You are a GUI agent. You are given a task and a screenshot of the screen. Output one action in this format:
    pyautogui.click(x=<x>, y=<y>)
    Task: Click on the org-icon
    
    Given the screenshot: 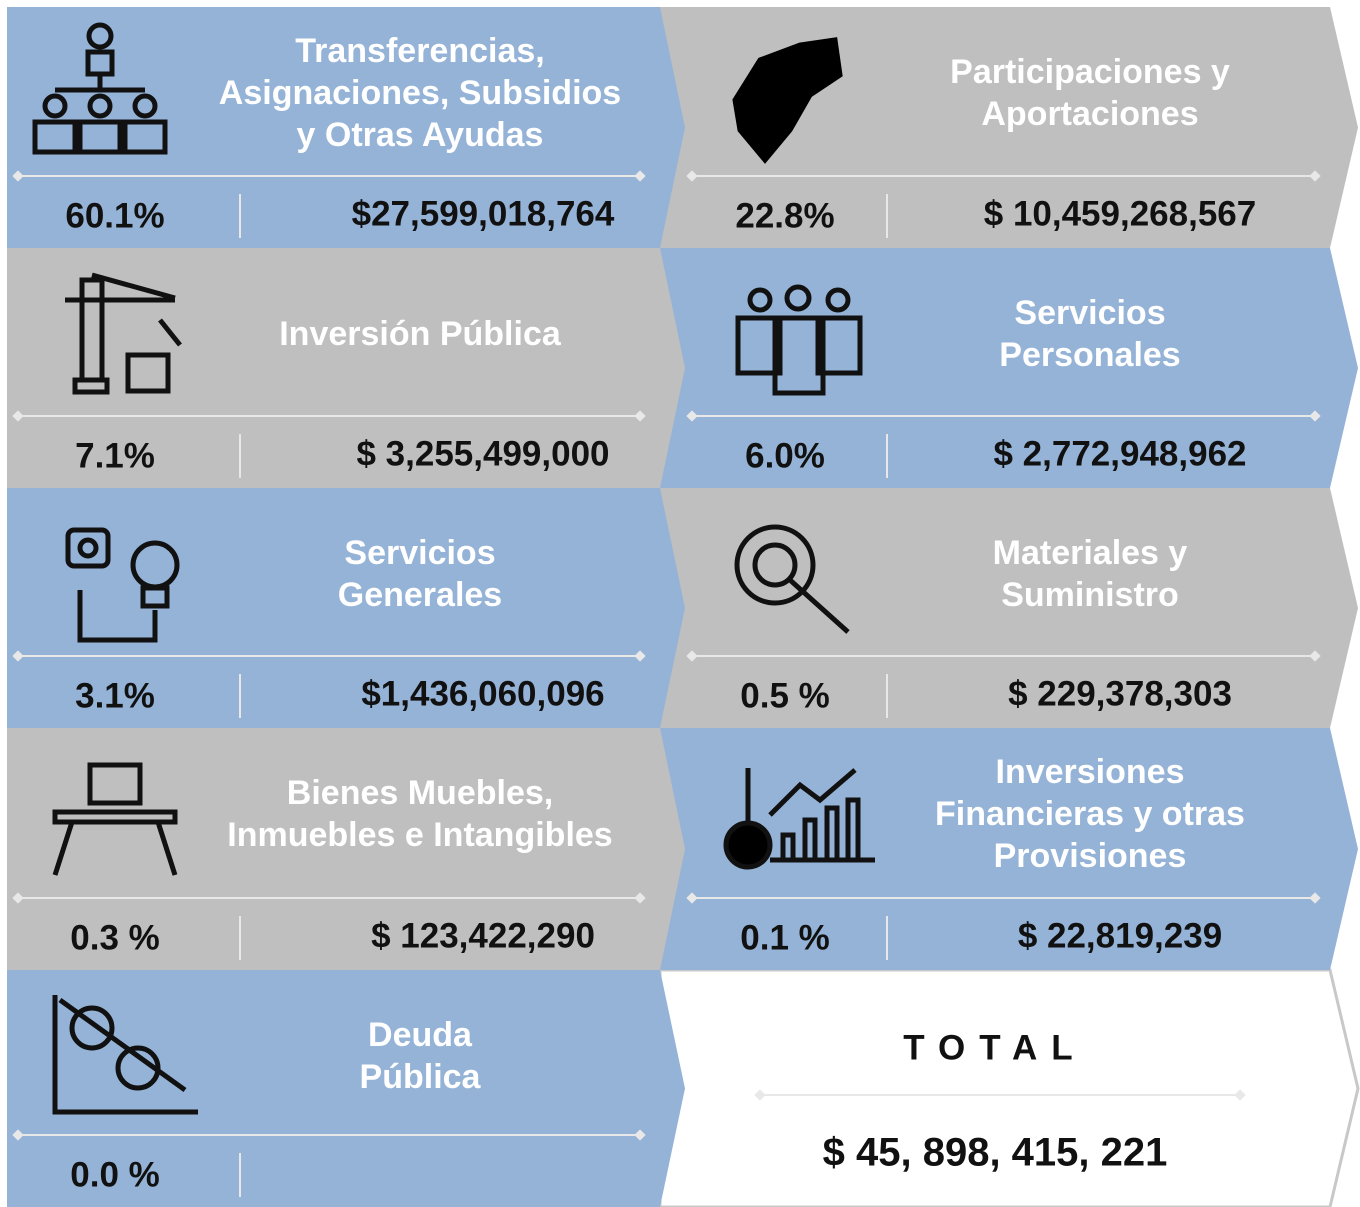 What is the action you would take?
    pyautogui.click(x=100, y=88)
    